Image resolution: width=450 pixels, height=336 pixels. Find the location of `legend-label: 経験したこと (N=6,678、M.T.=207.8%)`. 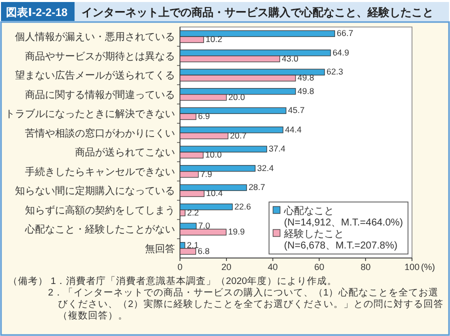

legend-label: 経験したこと (N=6,678、M.T.=207.8%) is located at coordinates (340, 240).